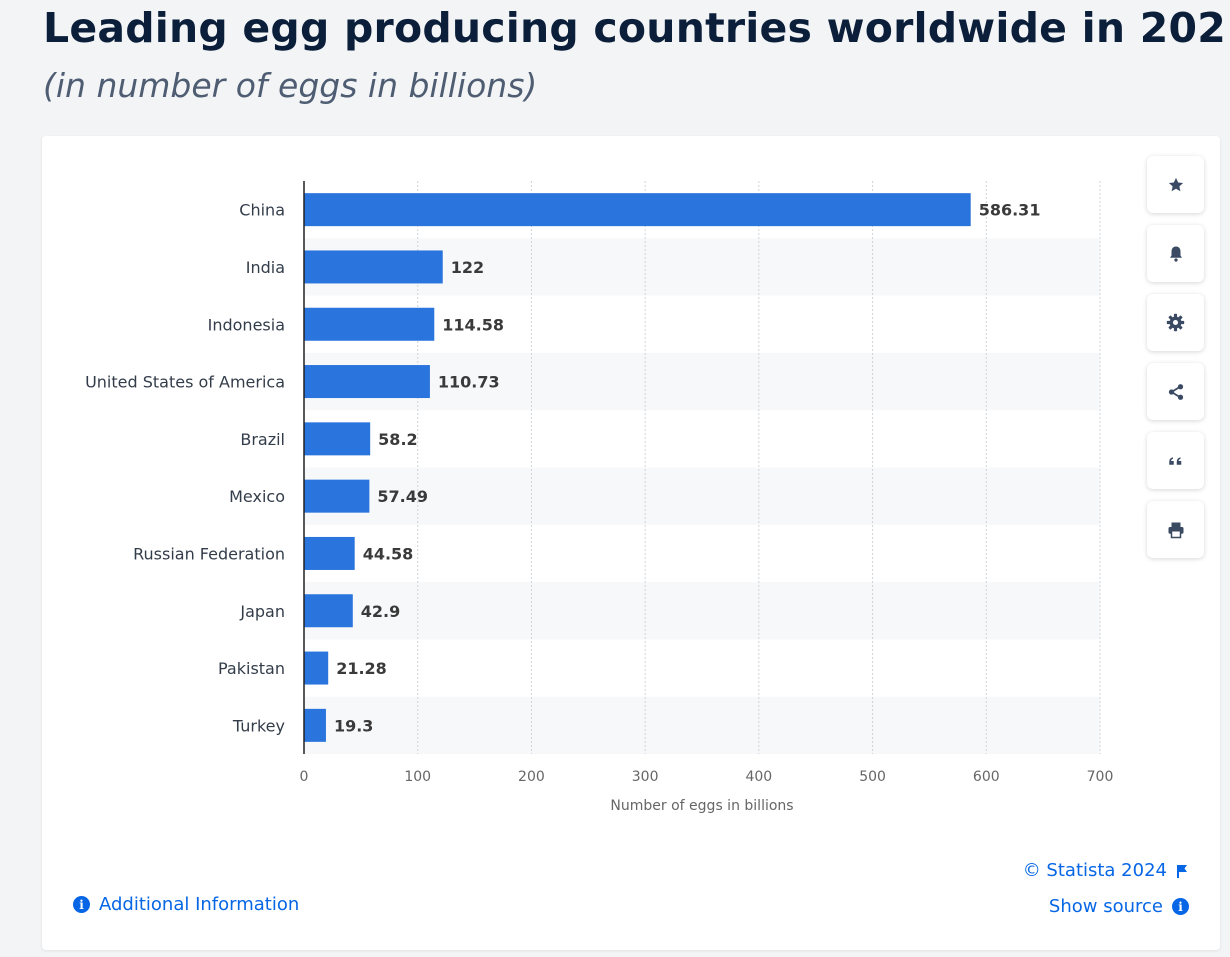 Image resolution: width=1230 pixels, height=957 pixels. I want to click on info-icon: i, so click(81, 904).